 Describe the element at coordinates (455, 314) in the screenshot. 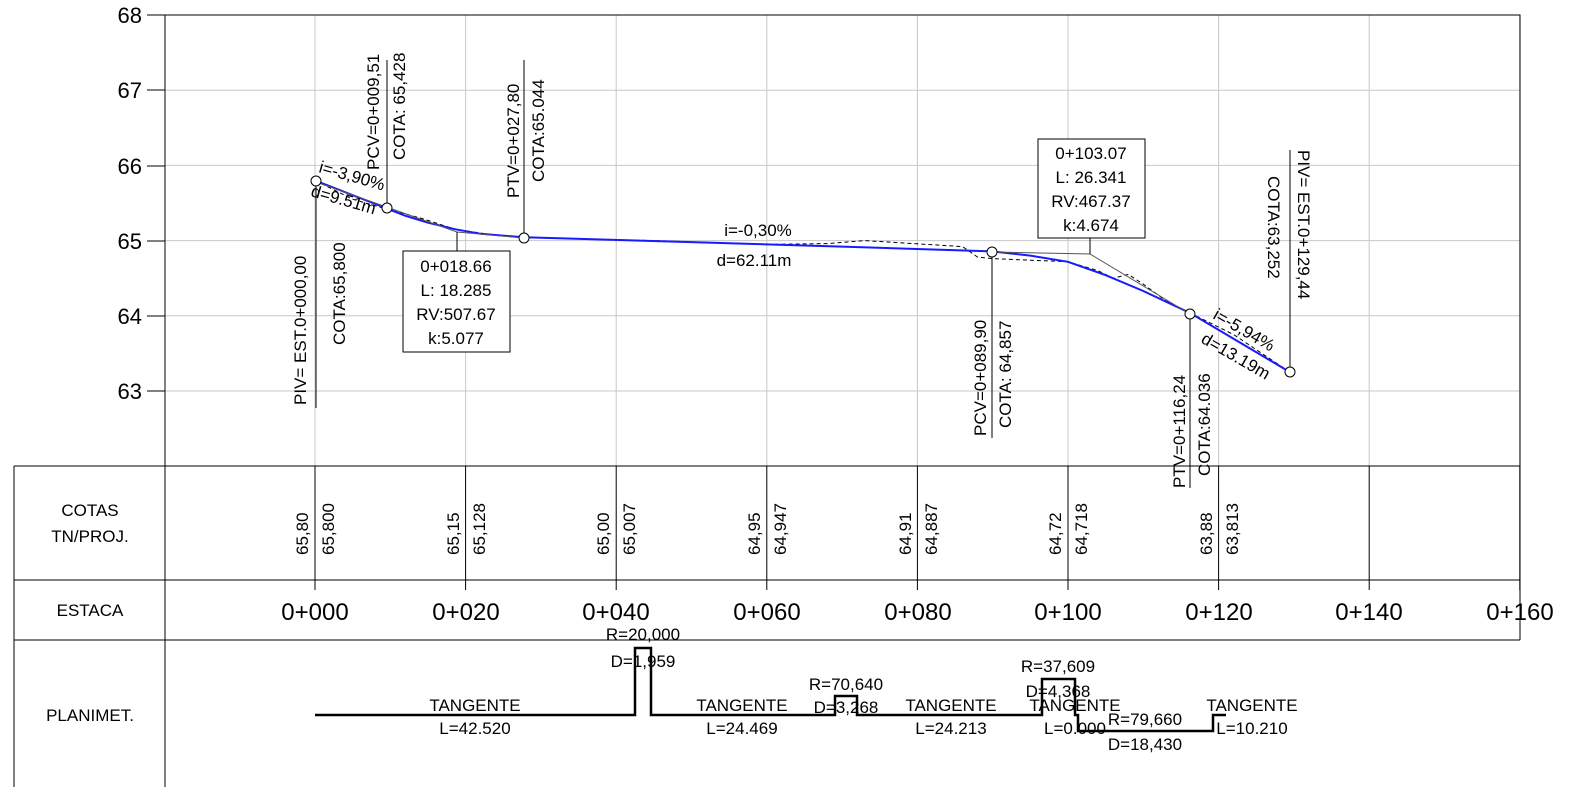

I see `curve1-radius: RV:507.67` at that location.